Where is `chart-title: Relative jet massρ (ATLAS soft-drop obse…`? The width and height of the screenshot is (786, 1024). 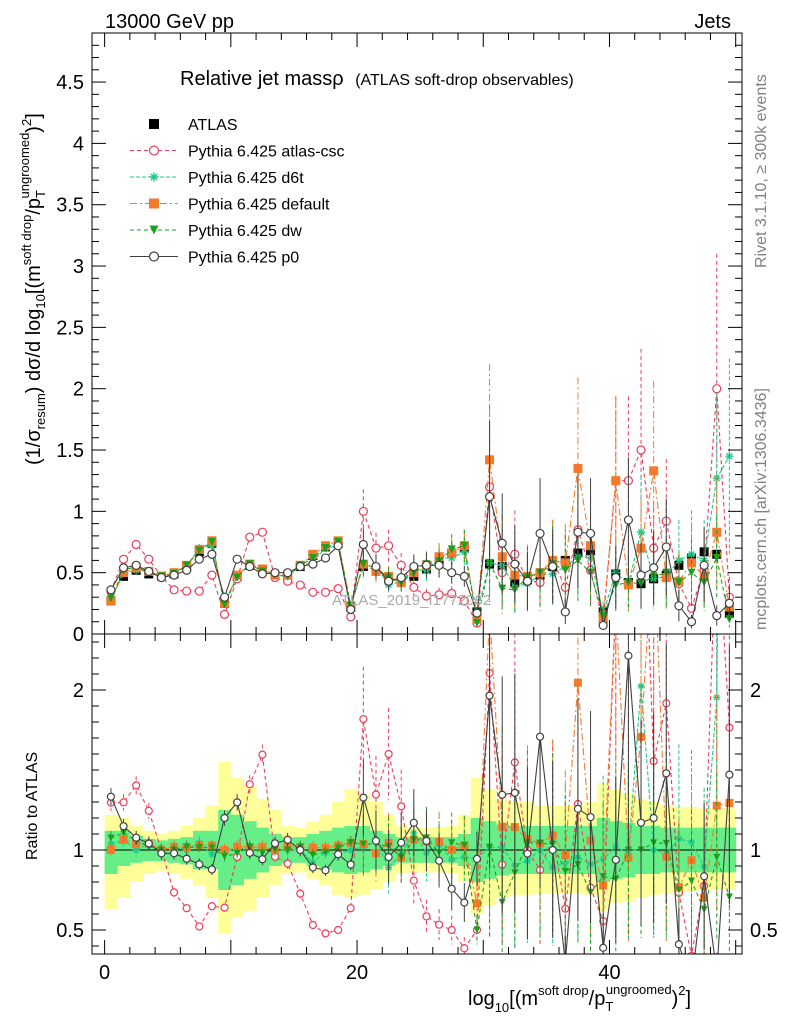
chart-title: Relative jet massρ (ATLAS soft-drop obse… is located at coordinates (377, 79).